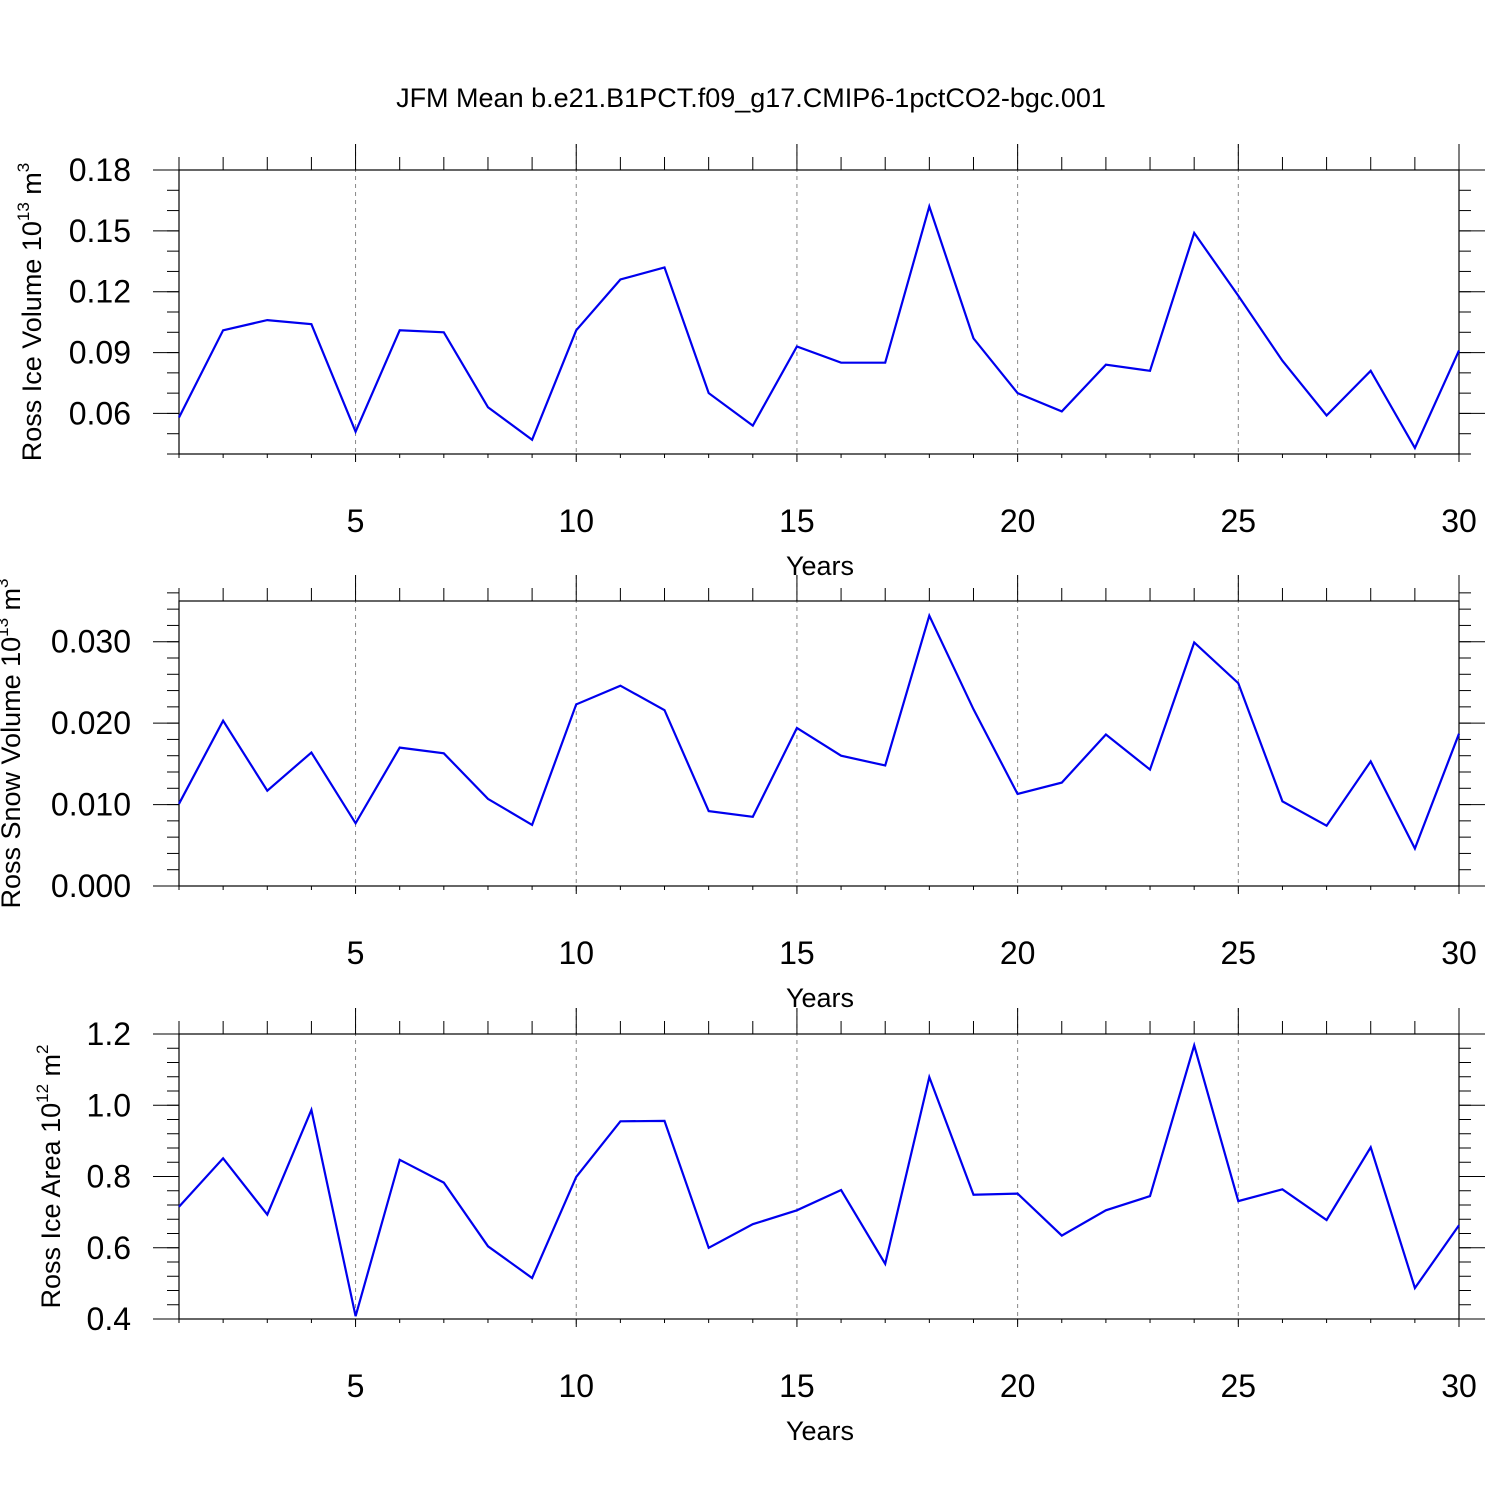  Describe the element at coordinates (51, 1206) in the screenshot. I see `y-axis-label-text: Ross Ice Area 10` at that location.